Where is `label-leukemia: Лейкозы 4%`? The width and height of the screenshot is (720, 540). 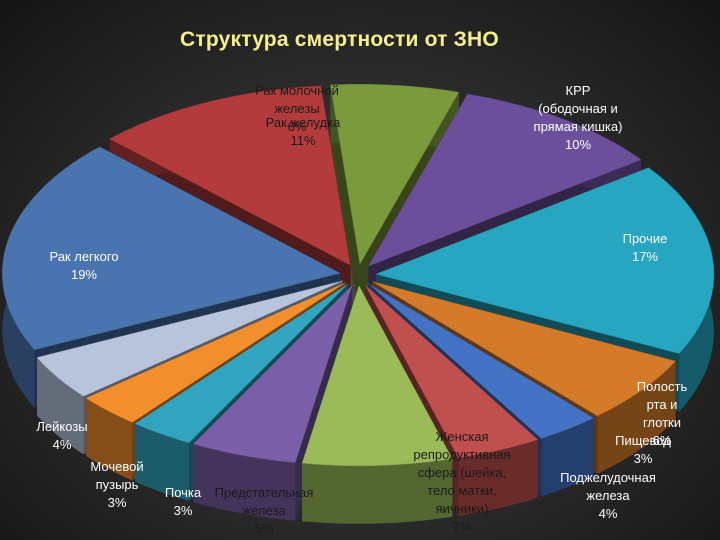
label-leukemia: Лейкозы 4% is located at coordinates (62, 435).